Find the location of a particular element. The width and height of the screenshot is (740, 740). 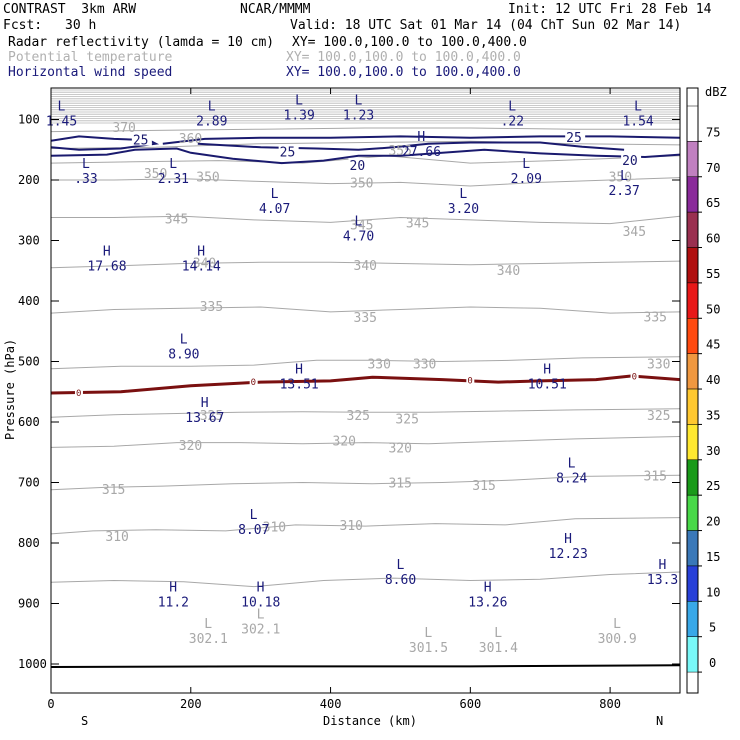

extremum-value: 2.09 is located at coordinates (526, 179).